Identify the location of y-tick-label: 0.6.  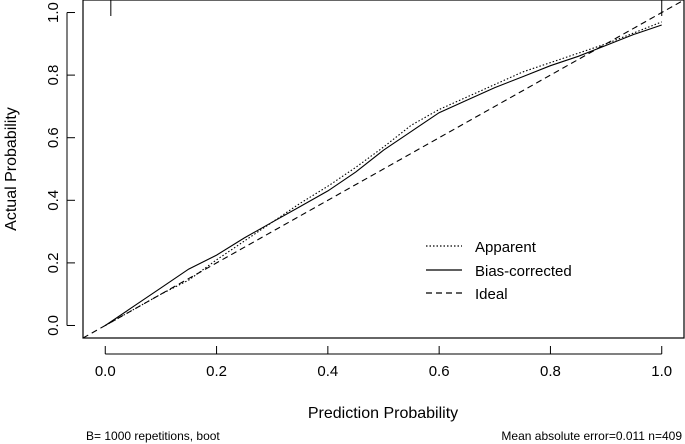
(53, 137).